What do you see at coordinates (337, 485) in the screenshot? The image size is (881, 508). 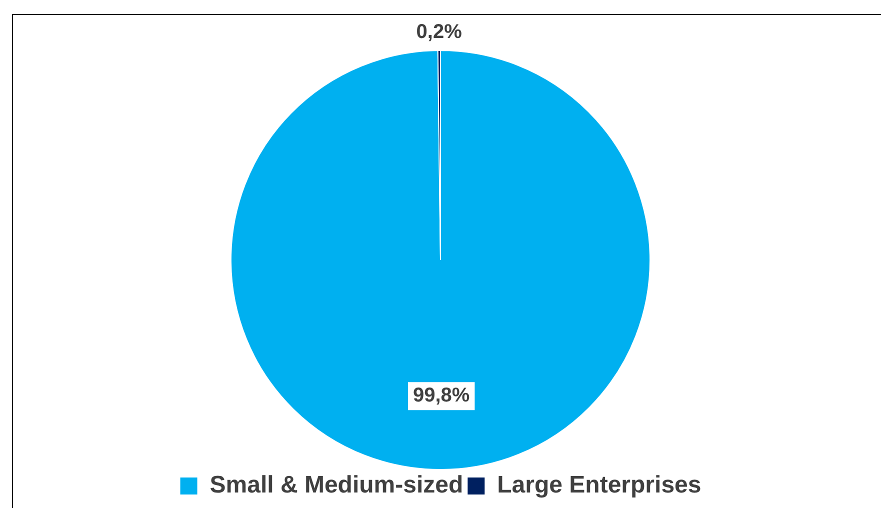 I see `legend-label: Small & Medium-sized` at bounding box center [337, 485].